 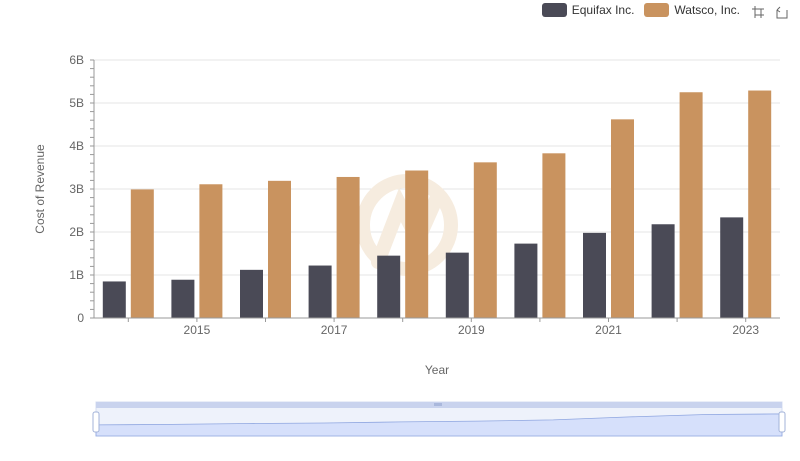 I want to click on bar-watsco-2021, so click(x=622, y=218).